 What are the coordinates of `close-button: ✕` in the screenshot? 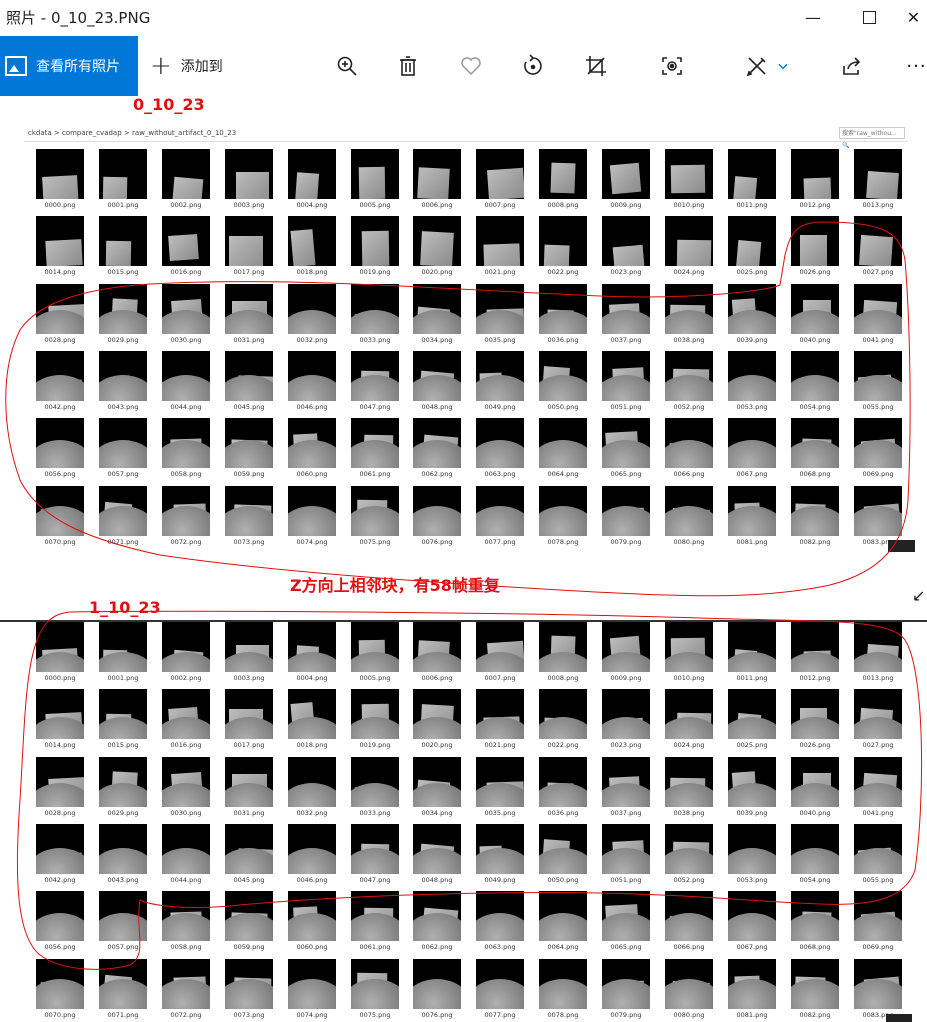 It's located at (913, 17).